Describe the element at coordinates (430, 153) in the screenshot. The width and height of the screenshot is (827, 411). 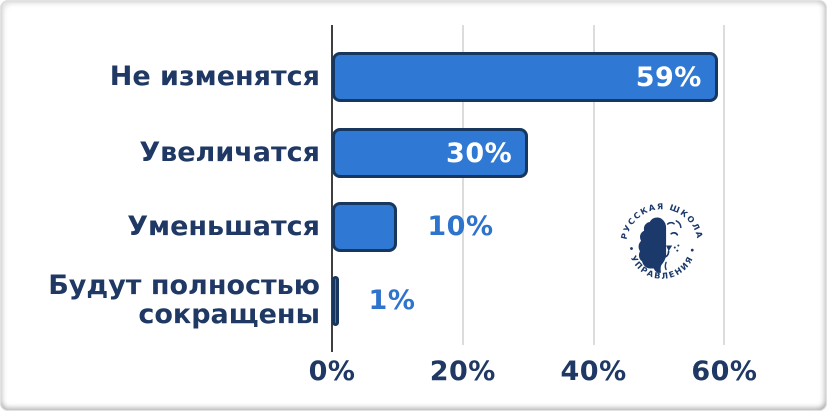
I see `bar-1: 30%` at that location.